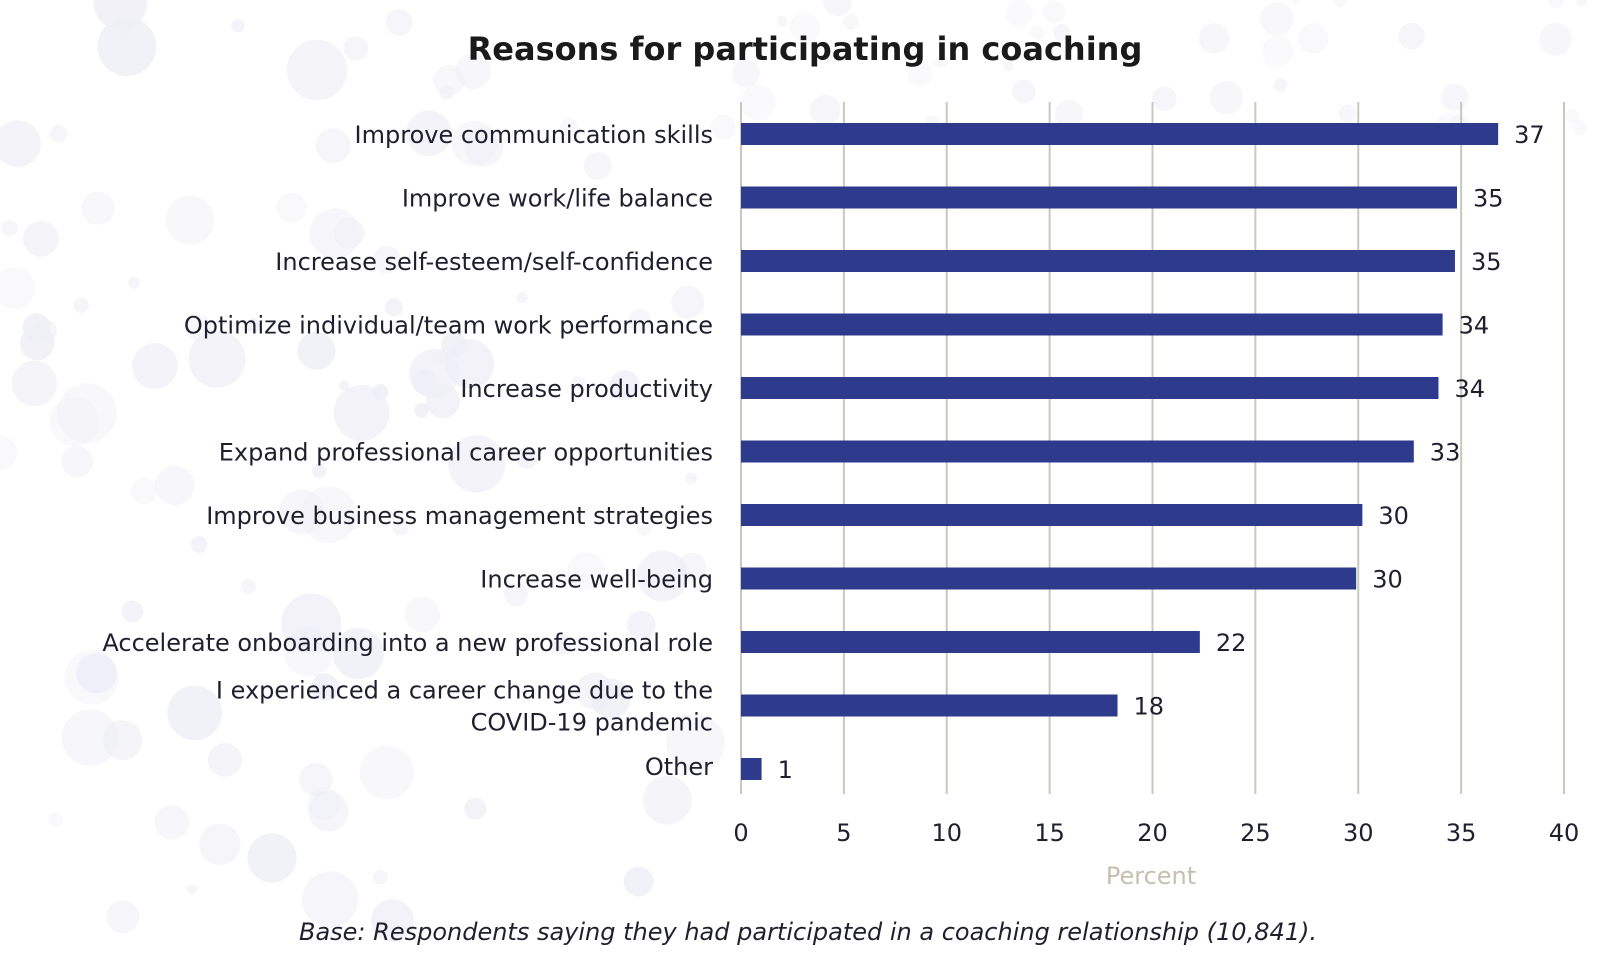 This screenshot has height=971, width=1600. What do you see at coordinates (1564, 833) in the screenshot?
I see `x-tick-label: 40` at bounding box center [1564, 833].